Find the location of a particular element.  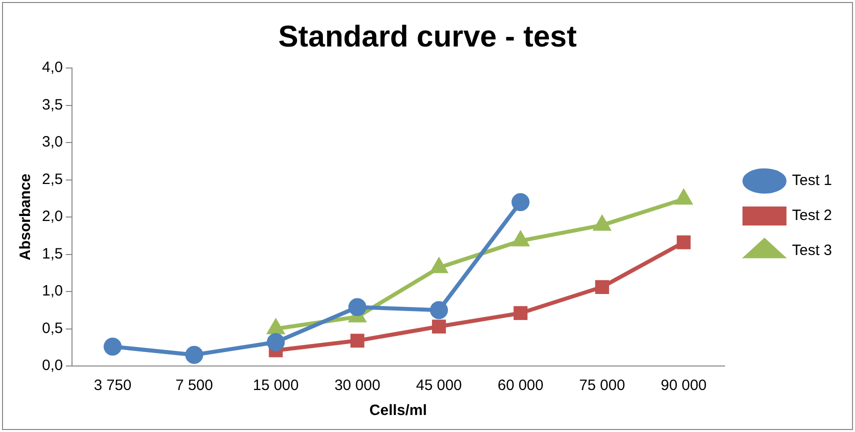

x-tick-label: 60 000 is located at coordinates (521, 385).